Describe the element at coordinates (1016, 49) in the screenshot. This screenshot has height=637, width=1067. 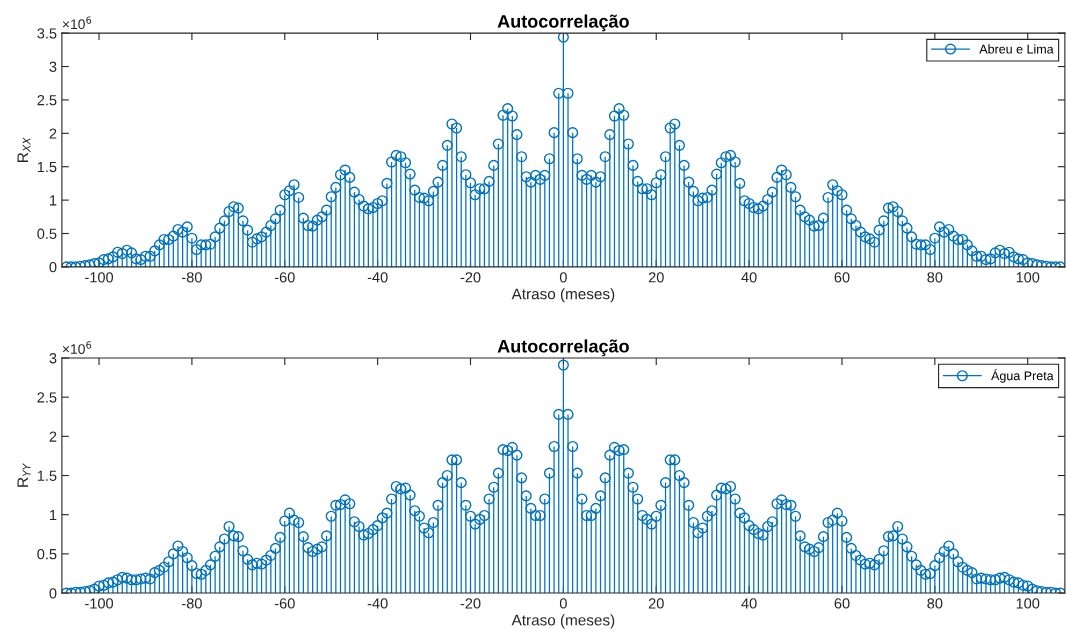
I see `legend-label: Abreu e Lima` at that location.